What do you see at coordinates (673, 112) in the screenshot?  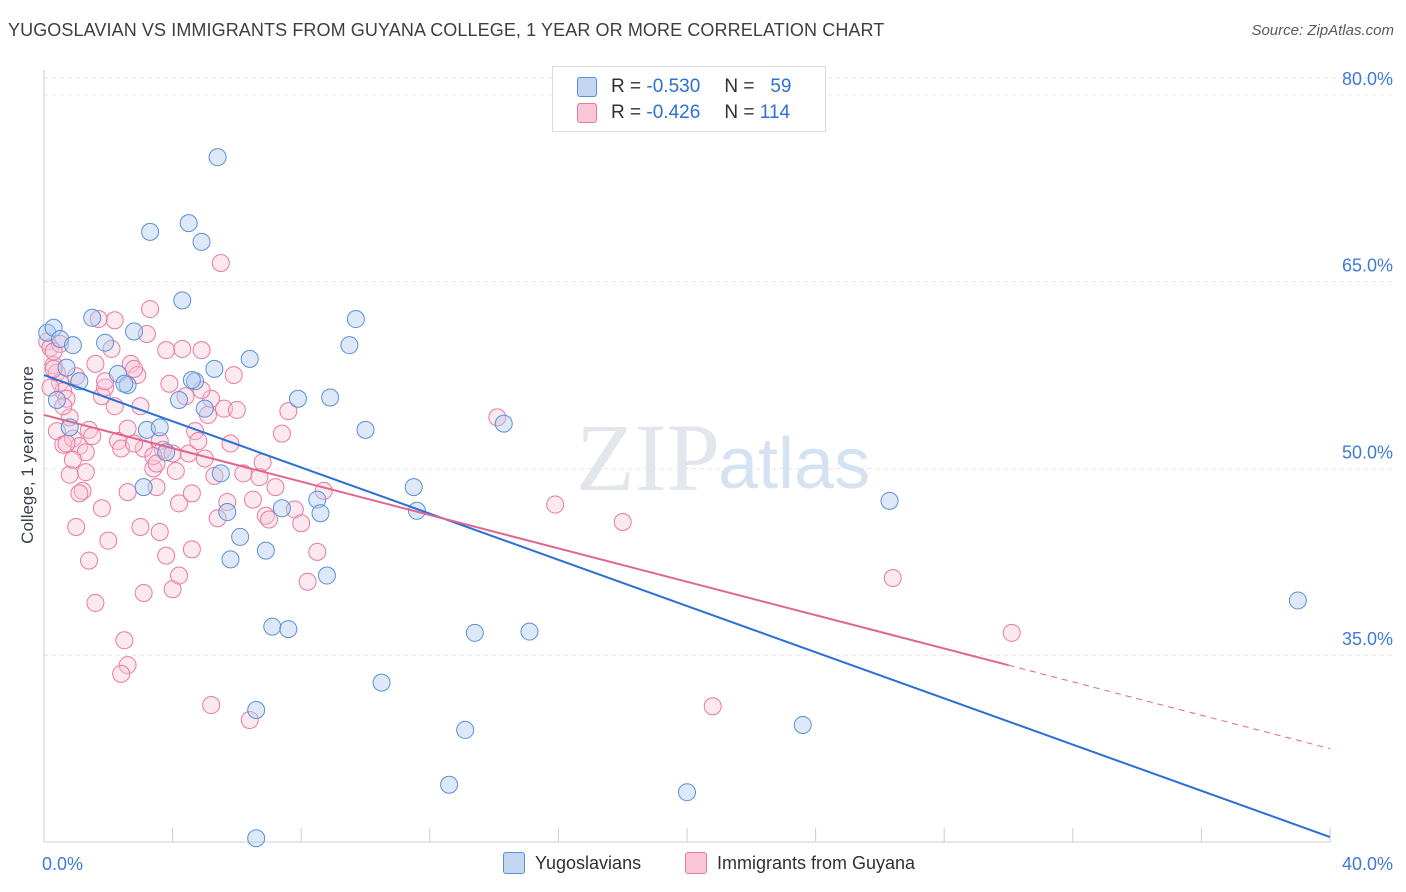 I see `legend-r-value-2: -0.426` at bounding box center [673, 112].